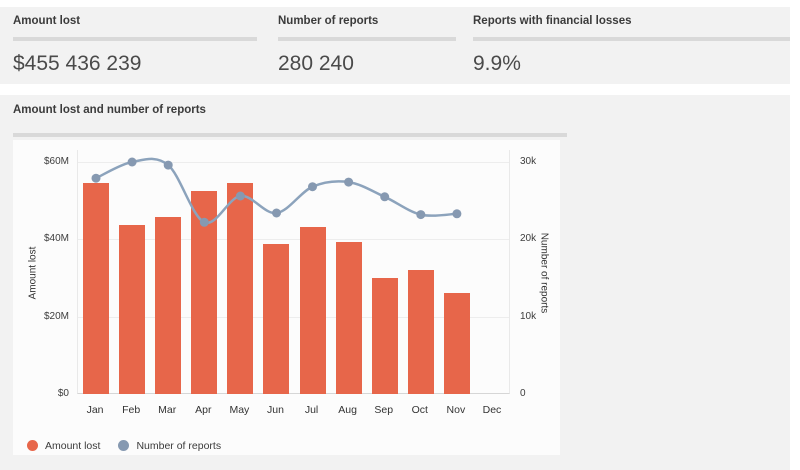 The image size is (800, 470). What do you see at coordinates (77, 63) in the screenshot?
I see `stat-value-amount-lost: $455 436 239` at bounding box center [77, 63].